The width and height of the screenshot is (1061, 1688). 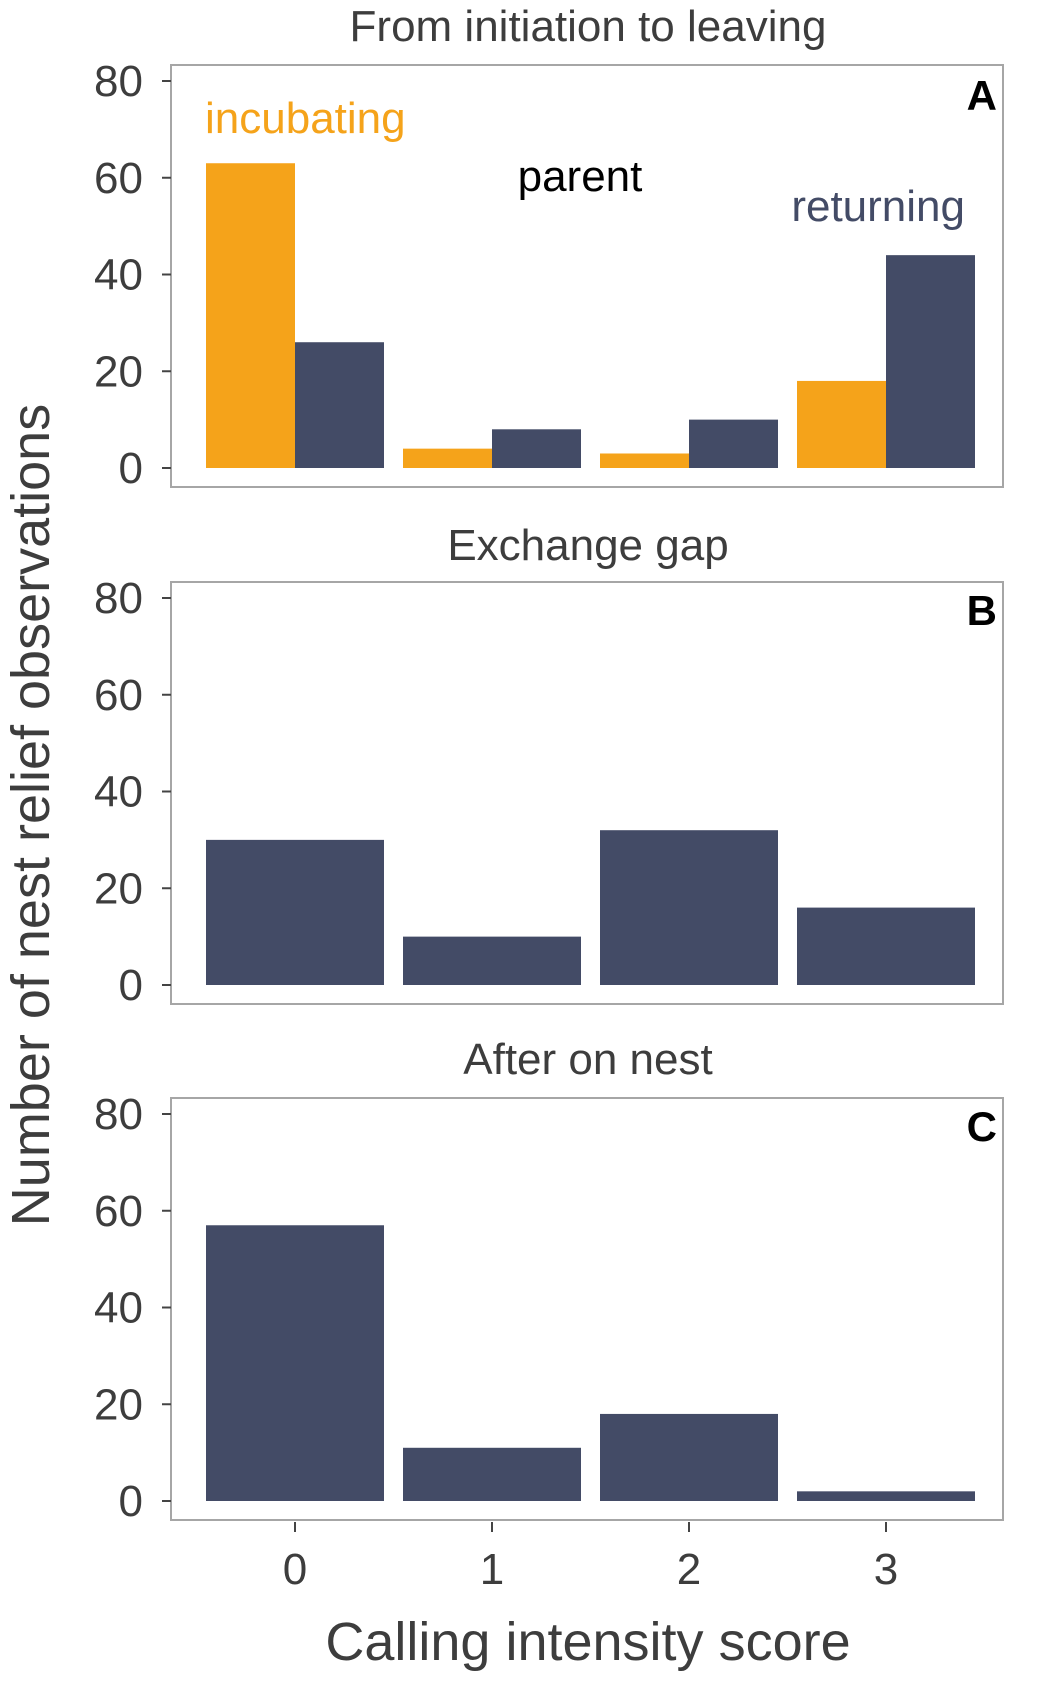 I want to click on y-axis-panel-b: 0 20 40 60 80, so click(x=132, y=792).